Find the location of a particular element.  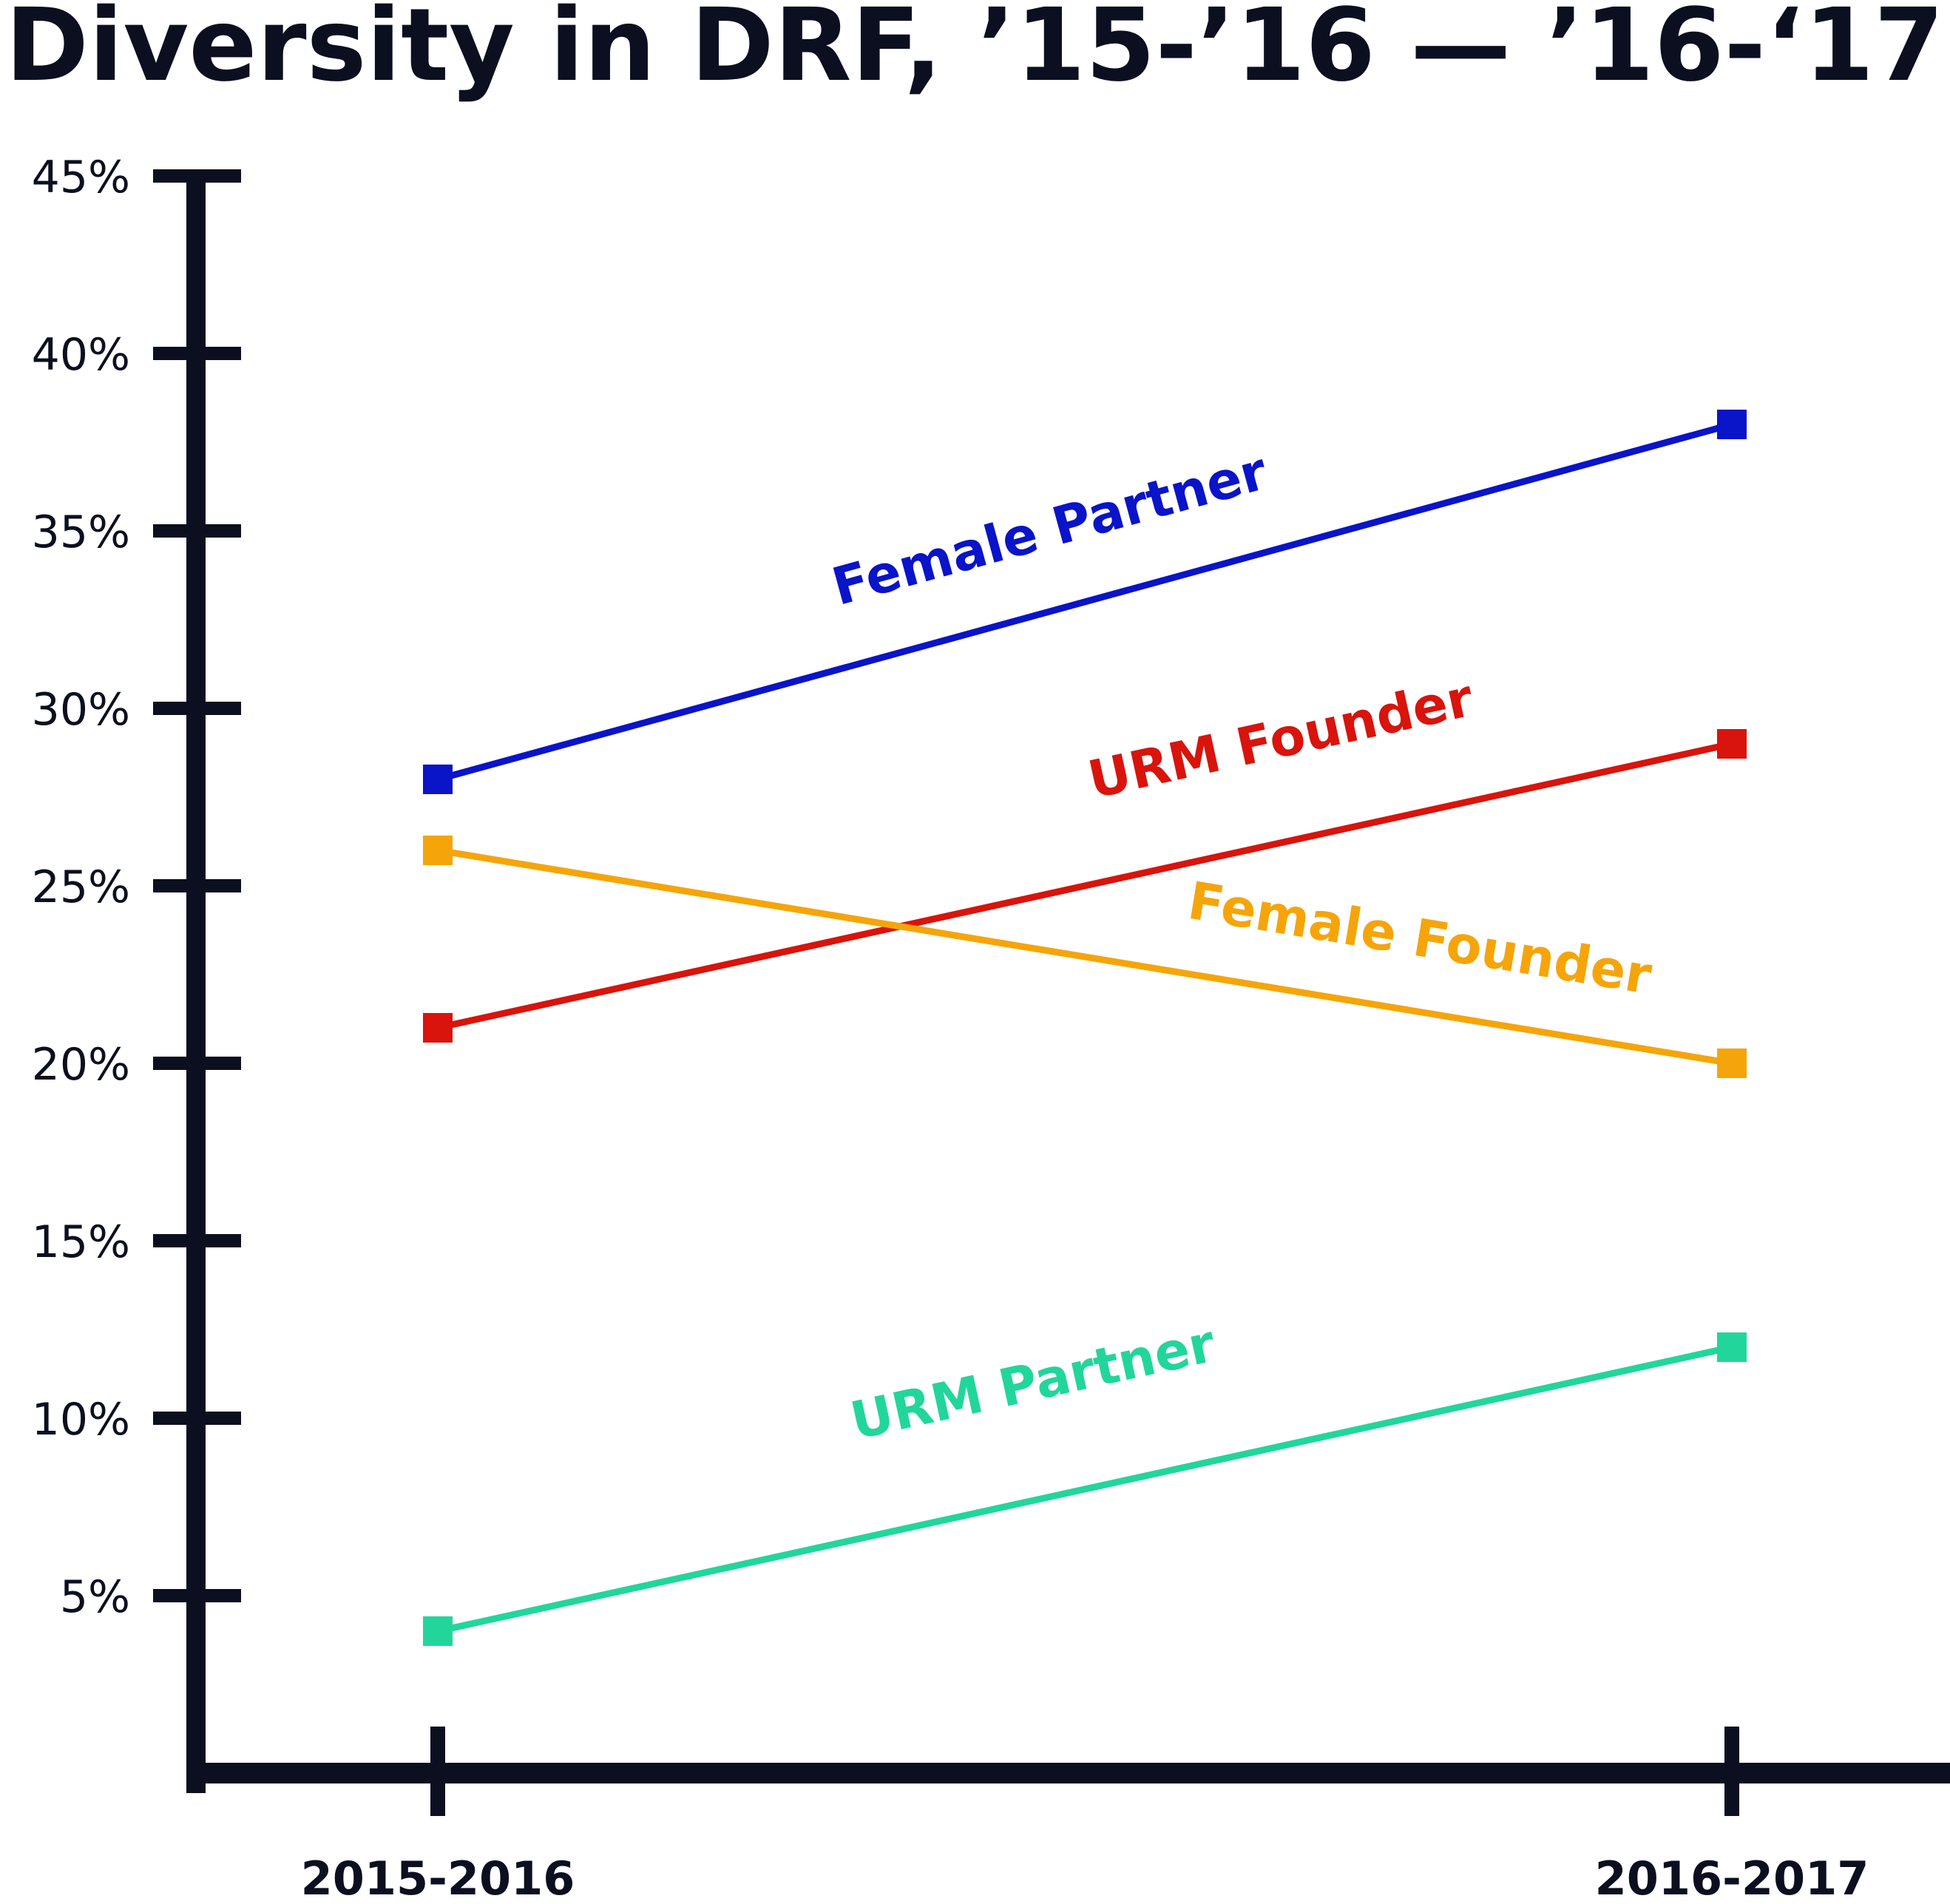

y-ticks: 5% 10% 15% 20% 25% 30% 35% 40% 45% is located at coordinates (136, 888).